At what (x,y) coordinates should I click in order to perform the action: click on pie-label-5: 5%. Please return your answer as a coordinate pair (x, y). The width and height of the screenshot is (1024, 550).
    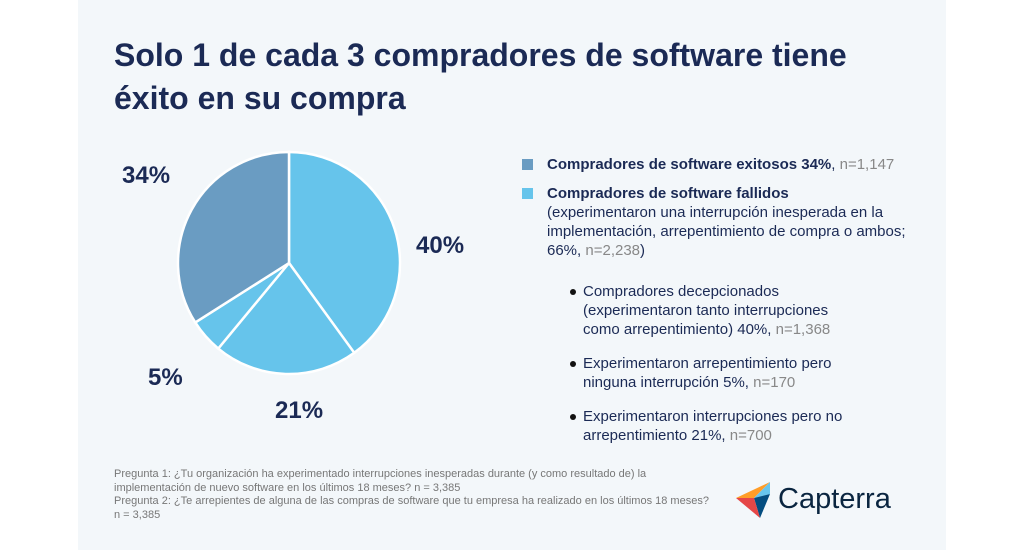
    Looking at the image, I should click on (165, 377).